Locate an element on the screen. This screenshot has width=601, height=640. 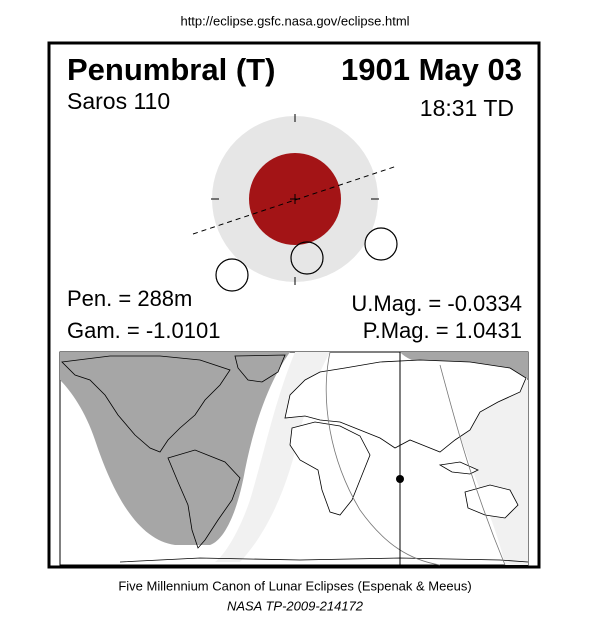
night-region is located at coordinates (175, 448).